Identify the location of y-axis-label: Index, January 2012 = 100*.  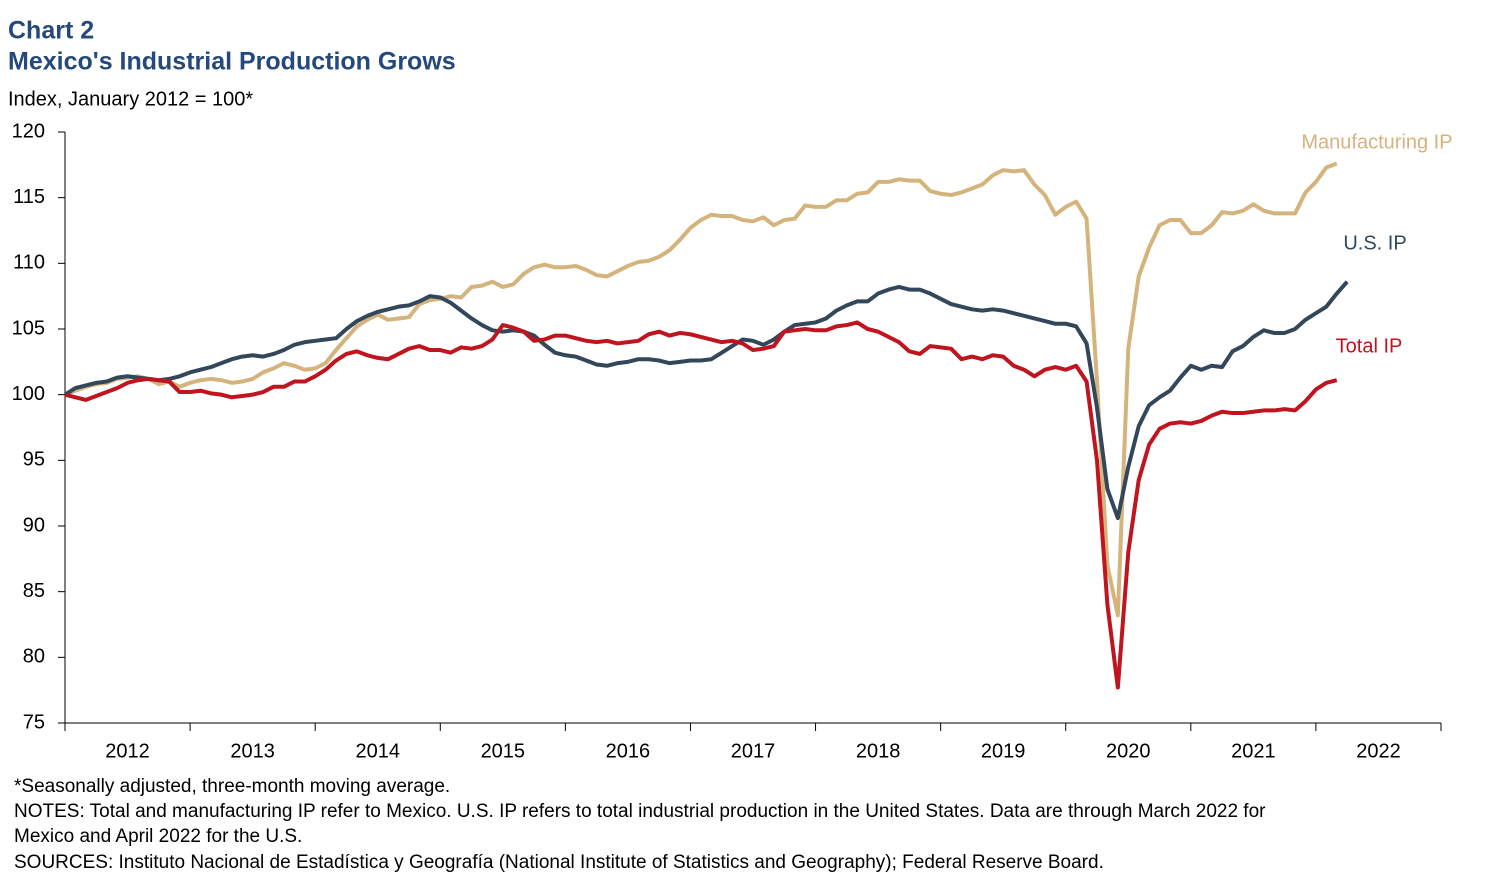
(130, 99).